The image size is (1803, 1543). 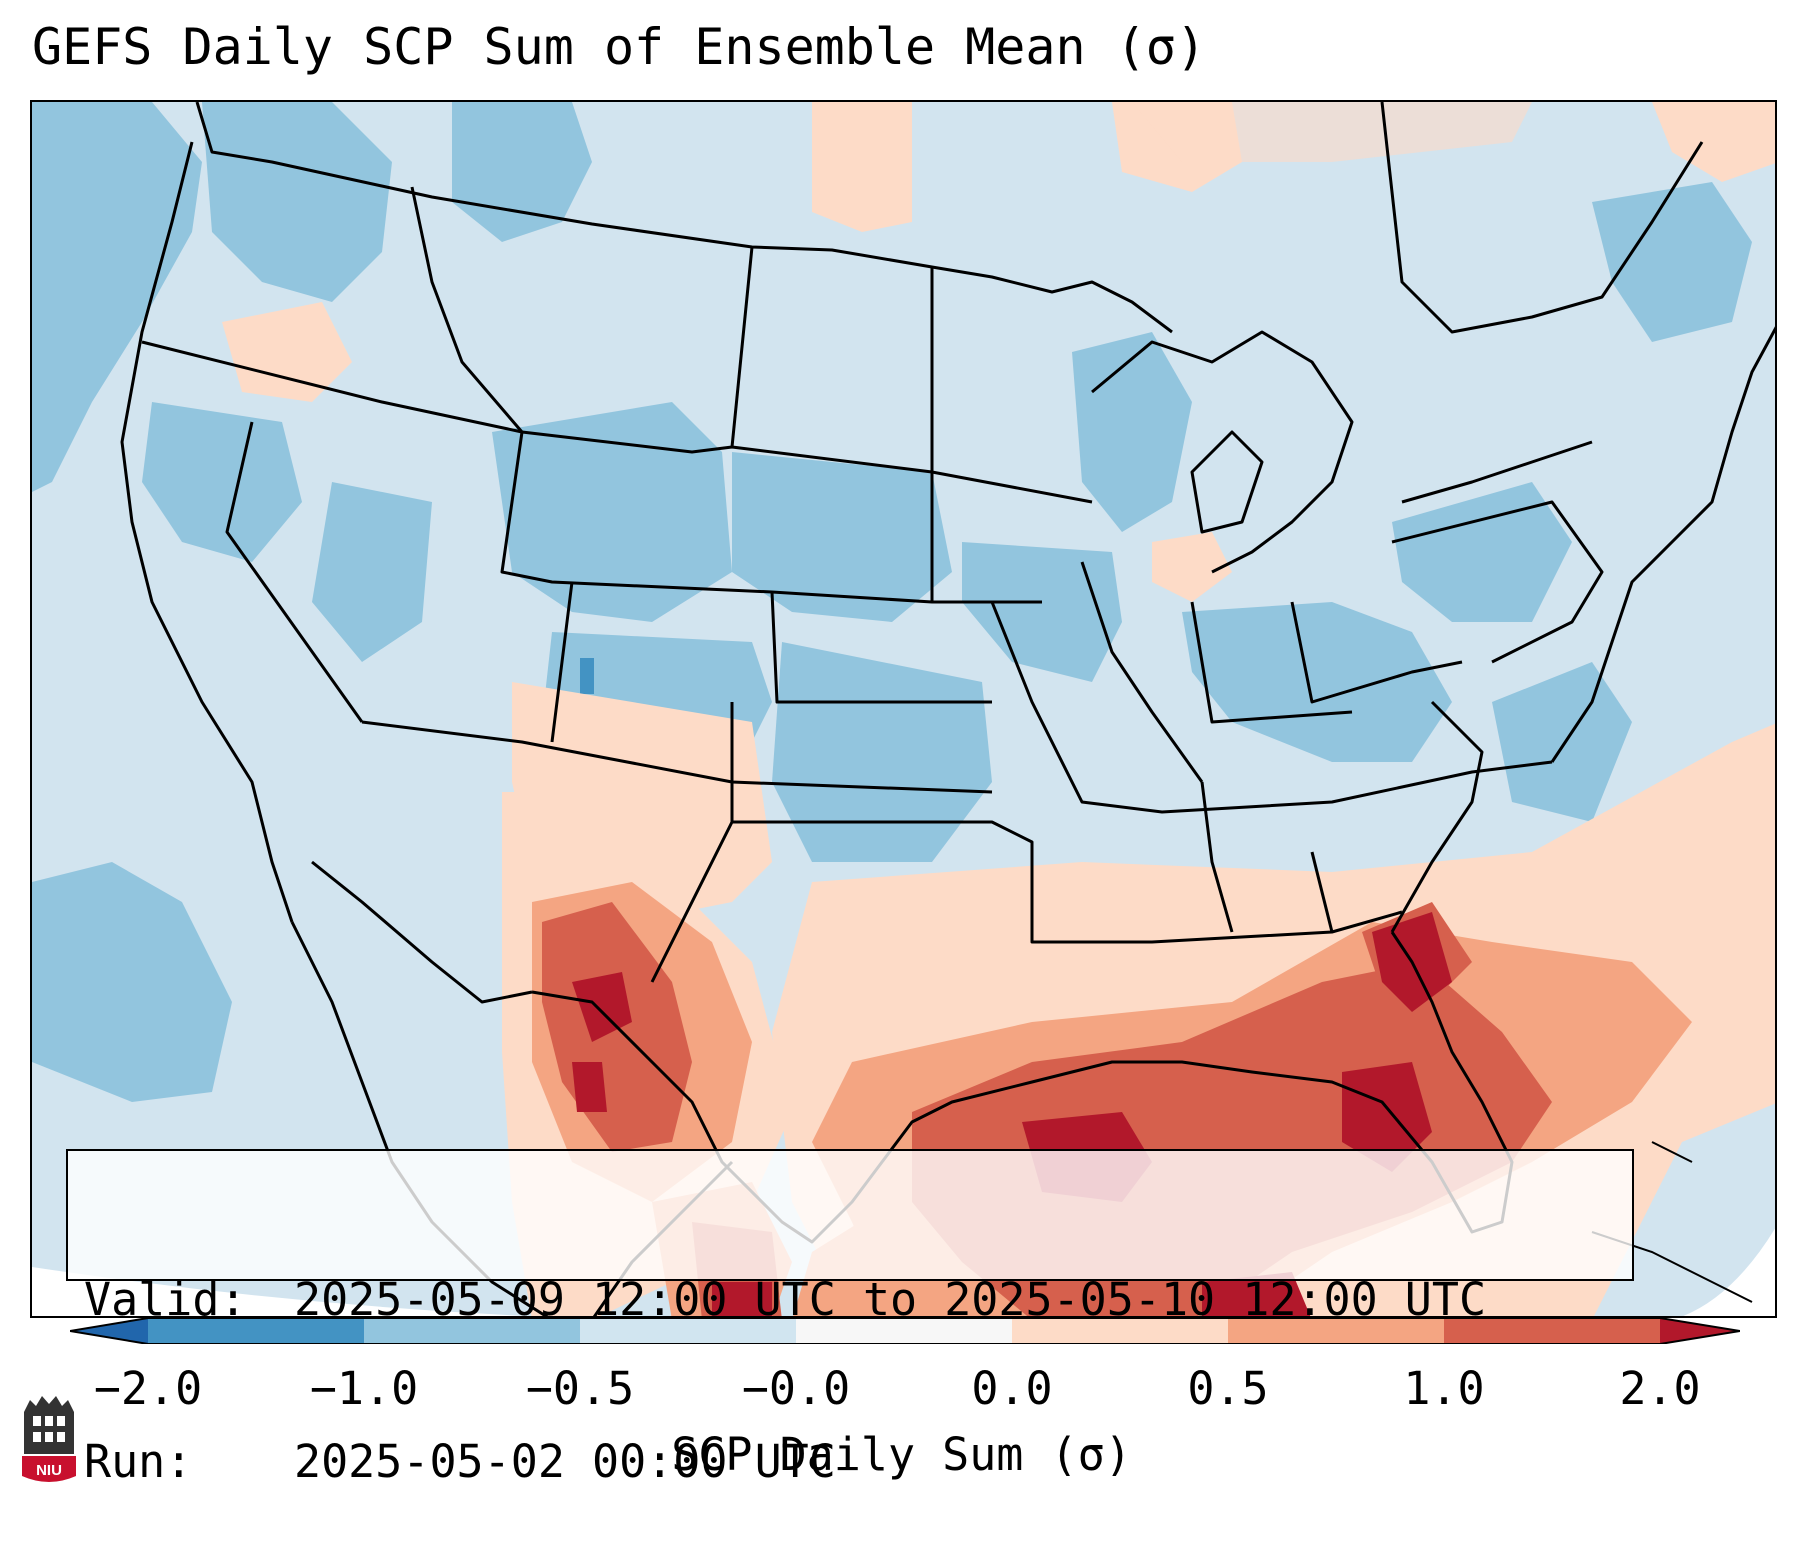 I want to click on logo-text: NIU, so click(x=49, y=1470).